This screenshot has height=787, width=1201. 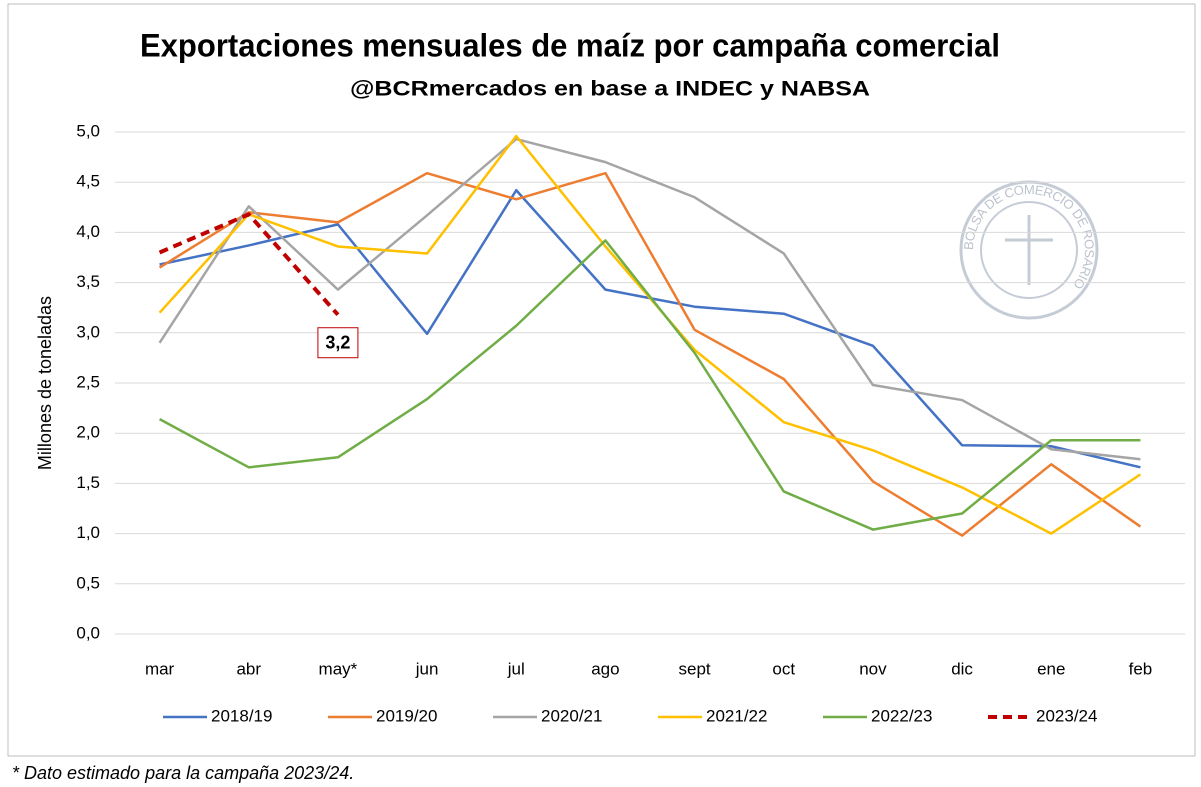 I want to click on x-tick-label: oct, so click(x=783, y=668).